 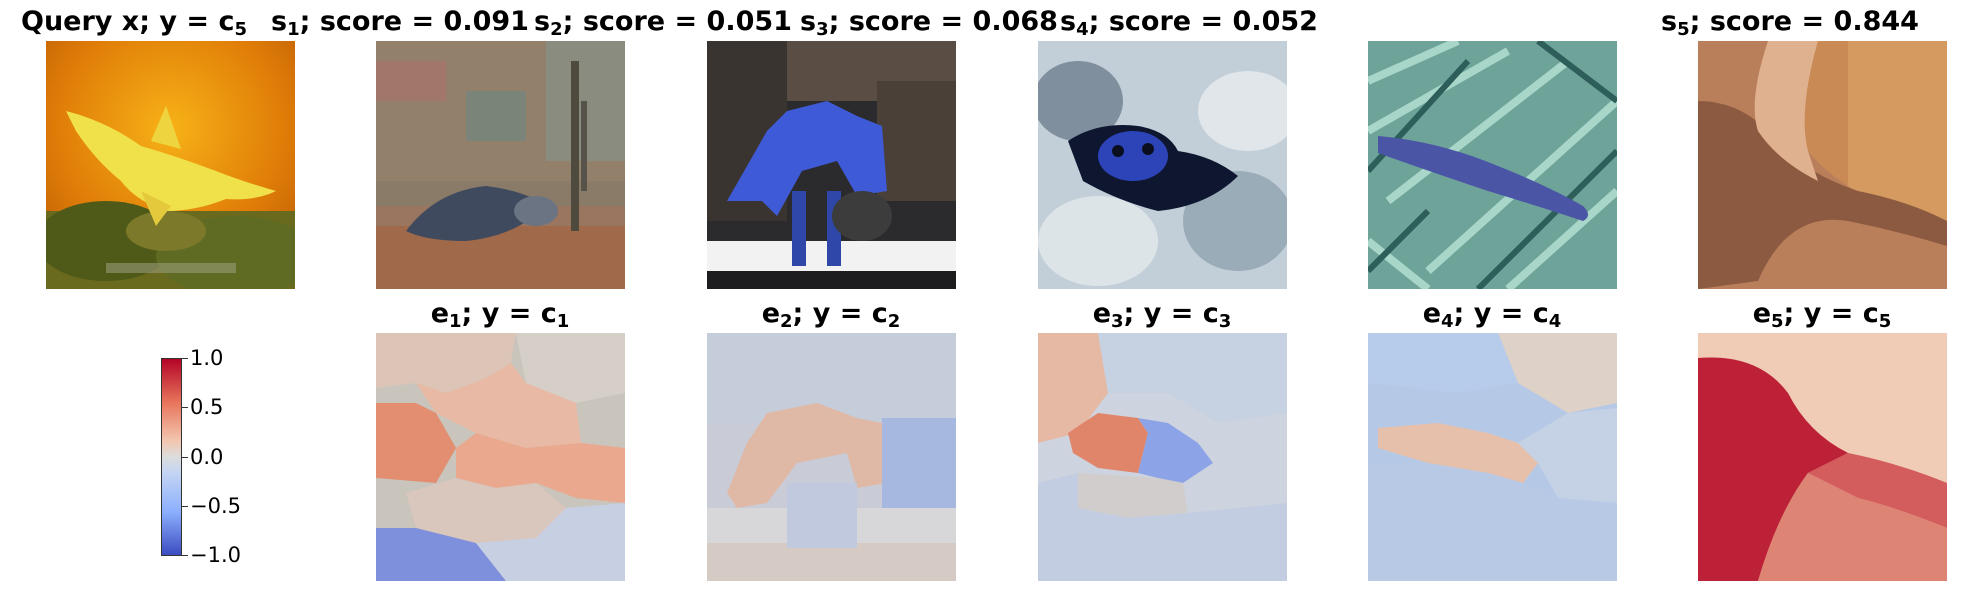 I want to click on sample-4-title: s4; score = 0.052, so click(x=1189, y=23).